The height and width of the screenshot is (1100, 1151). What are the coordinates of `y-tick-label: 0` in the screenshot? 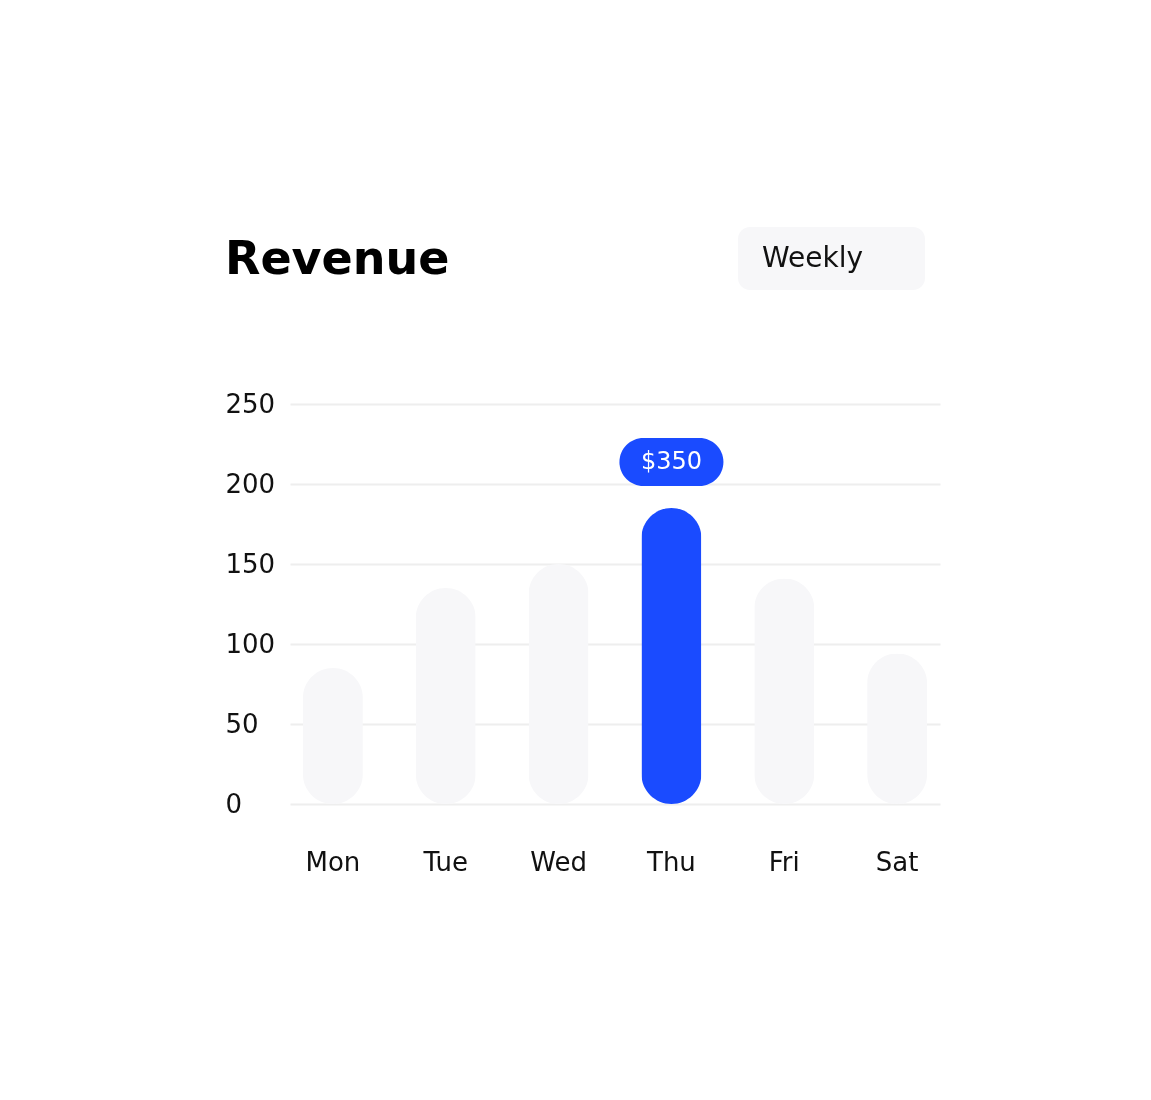 It's located at (234, 803).